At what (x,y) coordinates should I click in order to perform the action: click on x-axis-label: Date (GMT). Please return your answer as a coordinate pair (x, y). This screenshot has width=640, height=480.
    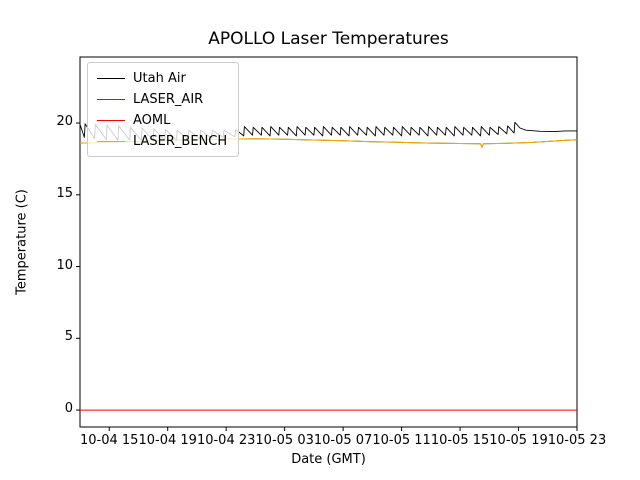
    Looking at the image, I should click on (328, 459).